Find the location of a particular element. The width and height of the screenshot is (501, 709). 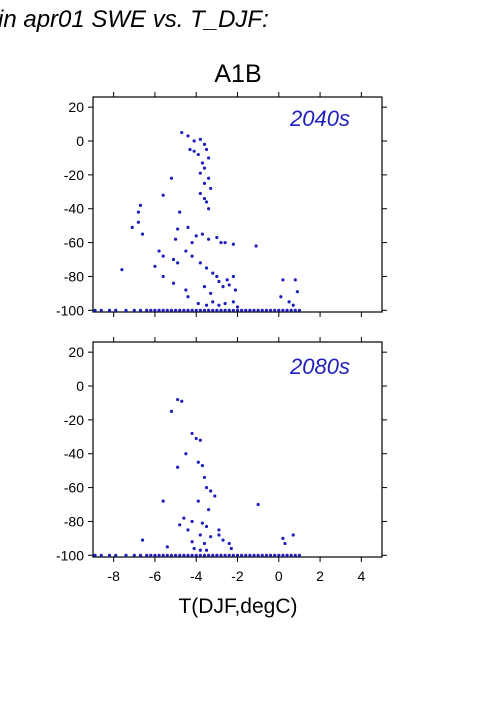

period-label: 2040s is located at coordinates (319, 118).